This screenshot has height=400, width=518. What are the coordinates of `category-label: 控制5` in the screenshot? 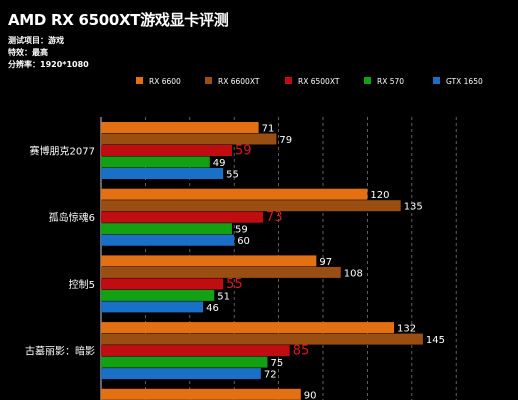 It's located at (82, 284).